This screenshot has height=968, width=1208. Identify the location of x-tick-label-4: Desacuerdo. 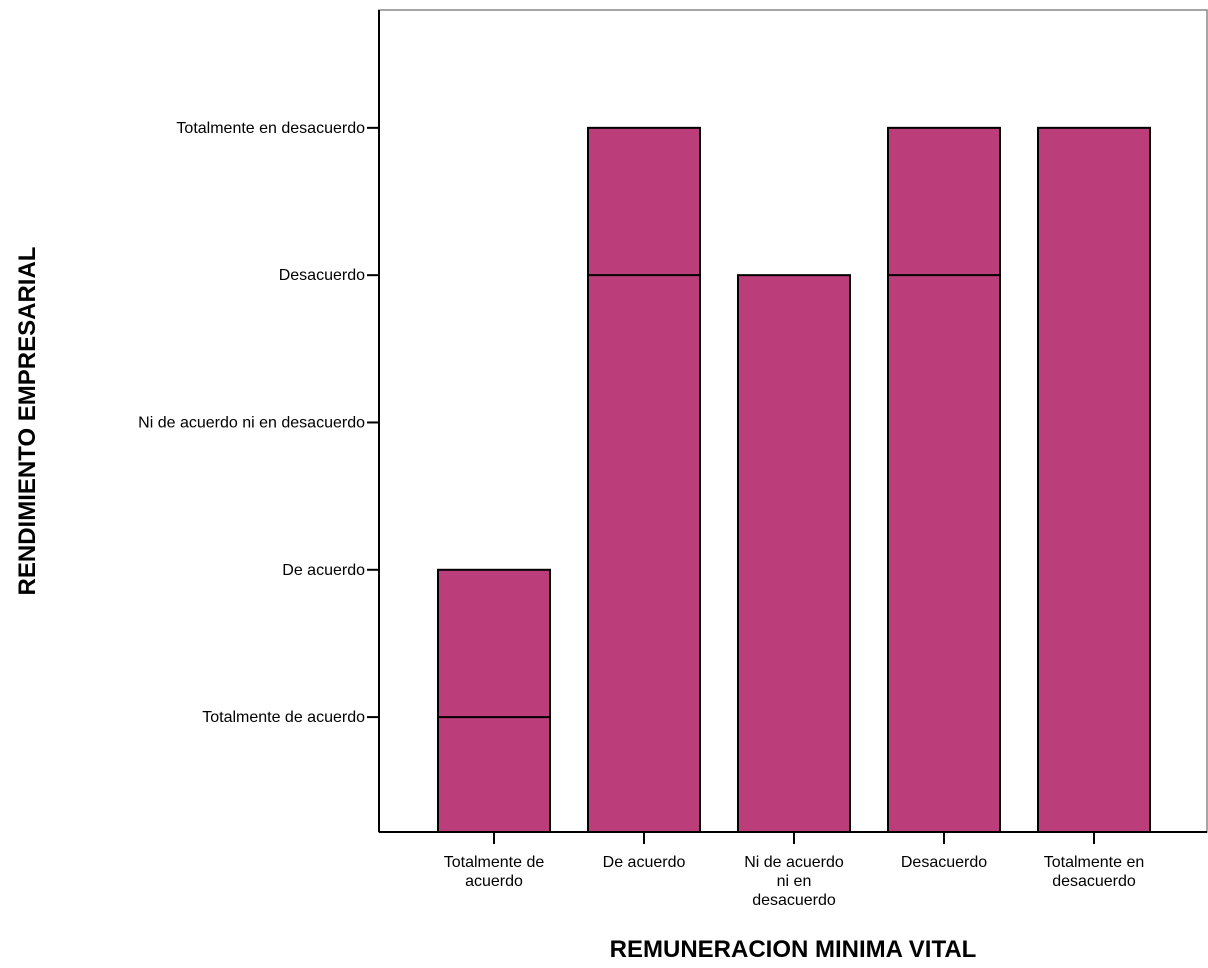
(944, 862).